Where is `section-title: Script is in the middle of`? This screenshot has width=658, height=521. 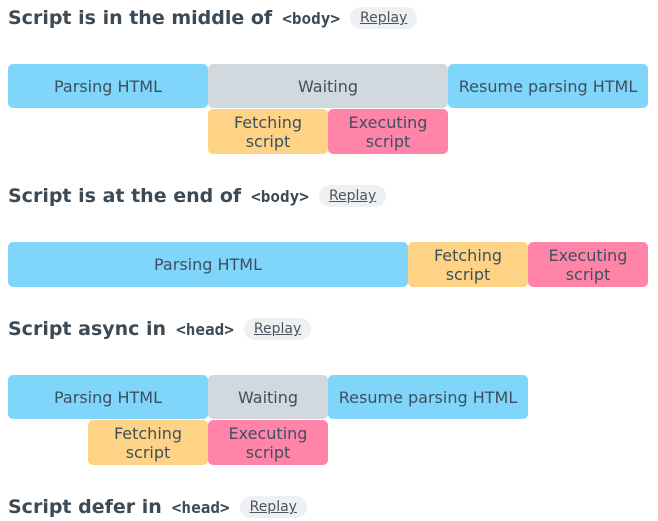 section-title: Script is in the middle of is located at coordinates (140, 18).